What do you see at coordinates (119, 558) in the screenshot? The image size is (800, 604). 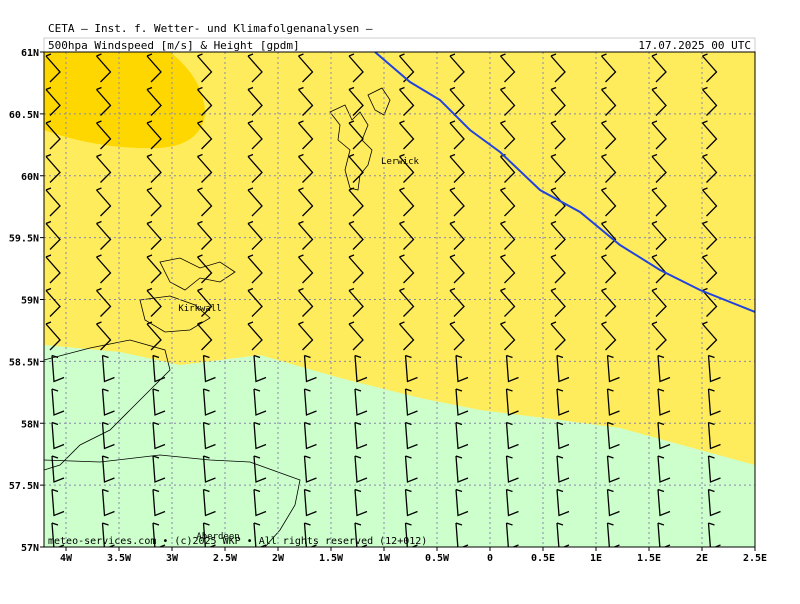 I see `lon-label: 3.5W` at bounding box center [119, 558].